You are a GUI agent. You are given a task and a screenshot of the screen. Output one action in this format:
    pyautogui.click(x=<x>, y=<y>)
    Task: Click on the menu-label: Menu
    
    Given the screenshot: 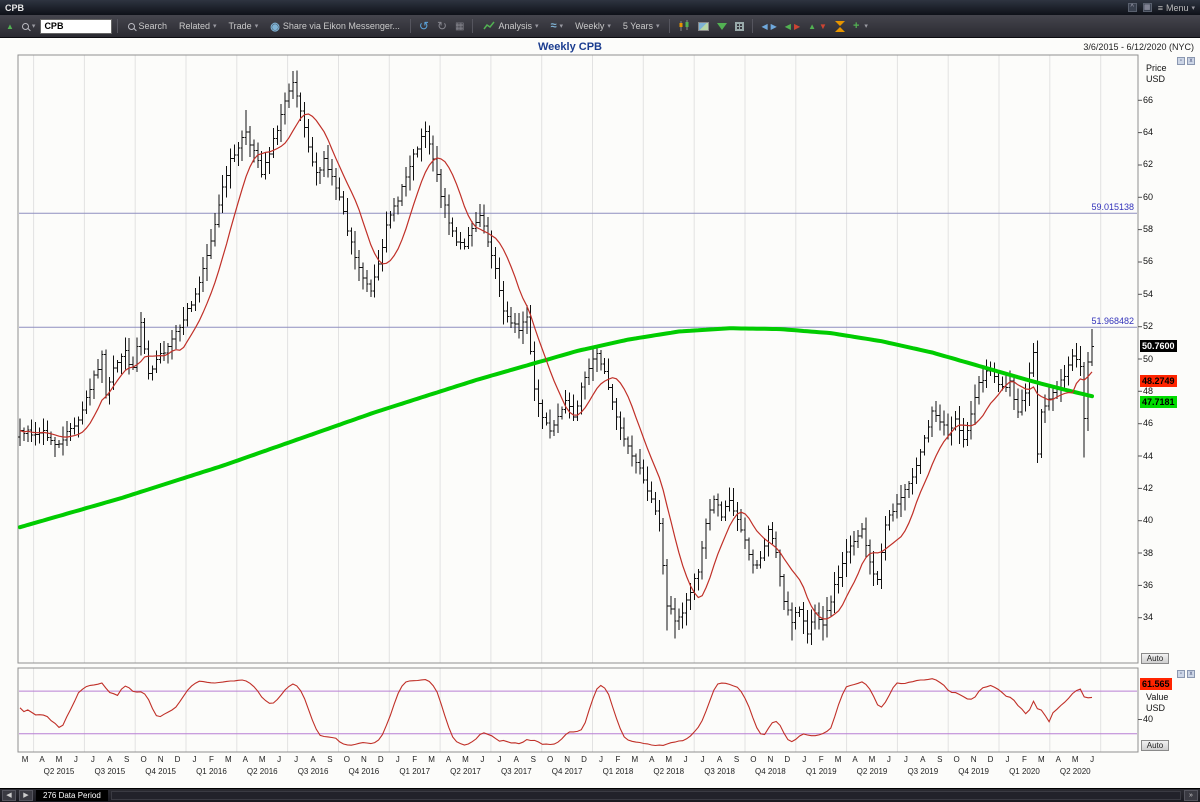 What is the action you would take?
    pyautogui.click(x=1177, y=7)
    